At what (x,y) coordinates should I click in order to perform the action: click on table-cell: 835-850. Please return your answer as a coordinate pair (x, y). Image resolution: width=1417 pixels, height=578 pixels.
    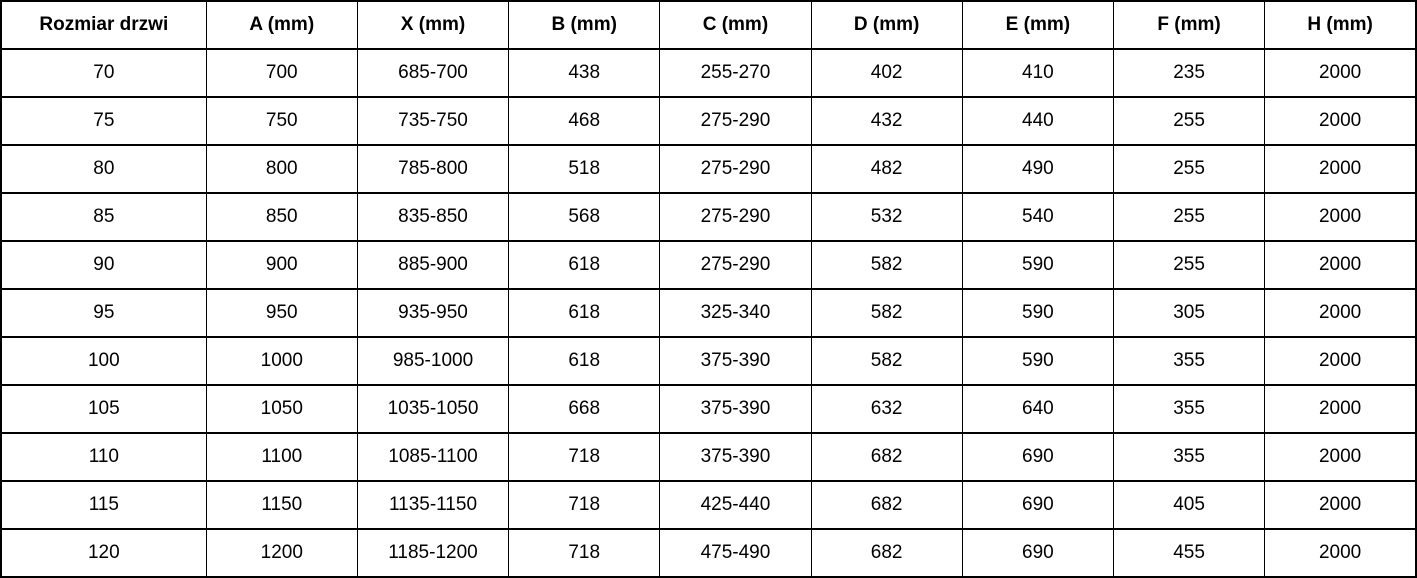
    Looking at the image, I should click on (433, 217).